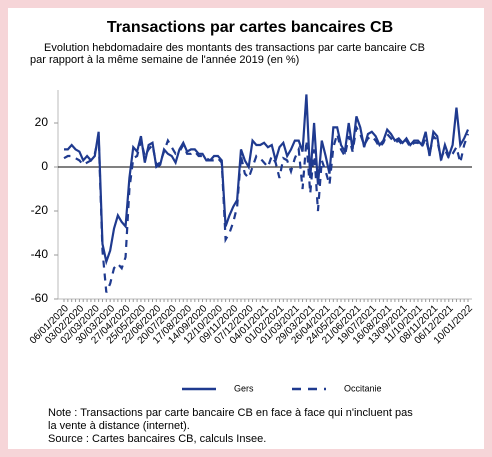 The height and width of the screenshot is (457, 492). Describe the element at coordinates (40, 254) in the screenshot. I see `y-tick-label: -40` at that location.